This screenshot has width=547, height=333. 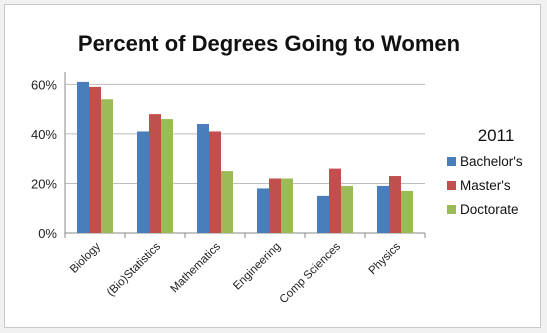 What do you see at coordinates (496, 135) in the screenshot?
I see `legend-title: 2011` at bounding box center [496, 135].